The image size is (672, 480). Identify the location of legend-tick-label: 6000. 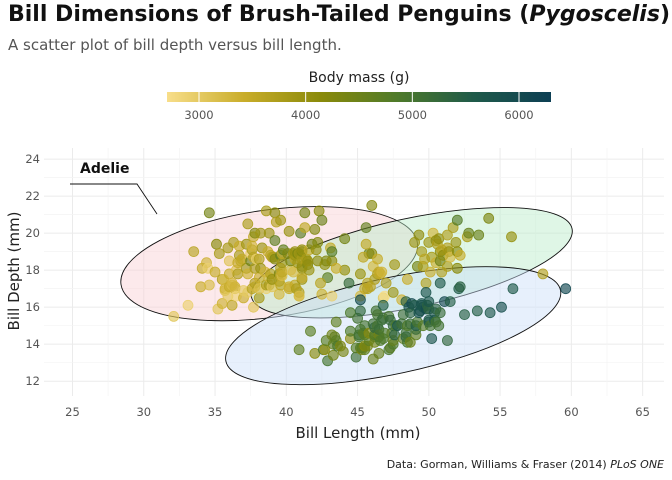
(518, 115).